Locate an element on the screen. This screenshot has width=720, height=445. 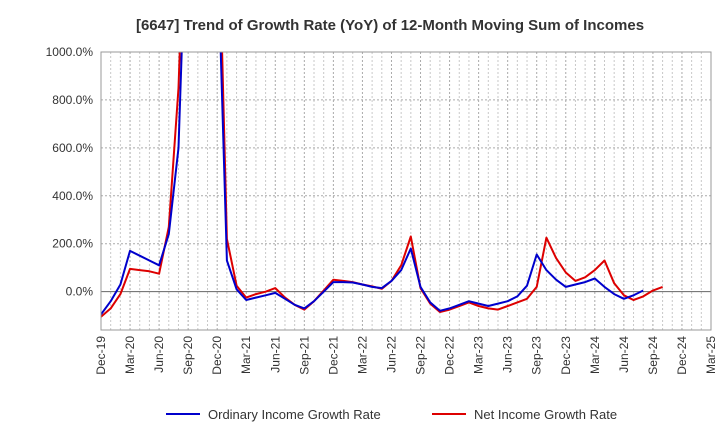
y-tick-label: 800.0% is located at coordinates (72, 100).